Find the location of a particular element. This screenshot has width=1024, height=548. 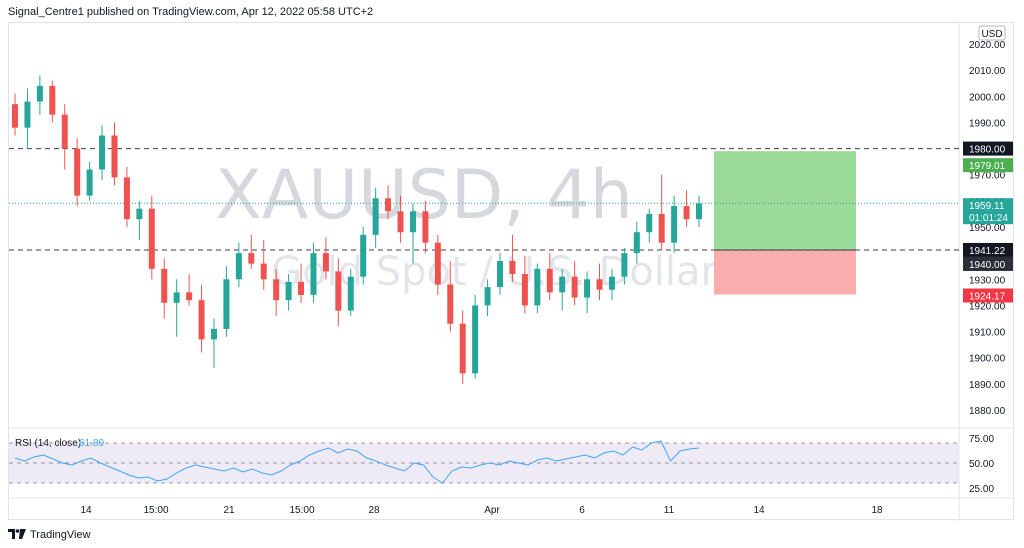

rsi-tick-label: 75.00 is located at coordinates (981, 439).